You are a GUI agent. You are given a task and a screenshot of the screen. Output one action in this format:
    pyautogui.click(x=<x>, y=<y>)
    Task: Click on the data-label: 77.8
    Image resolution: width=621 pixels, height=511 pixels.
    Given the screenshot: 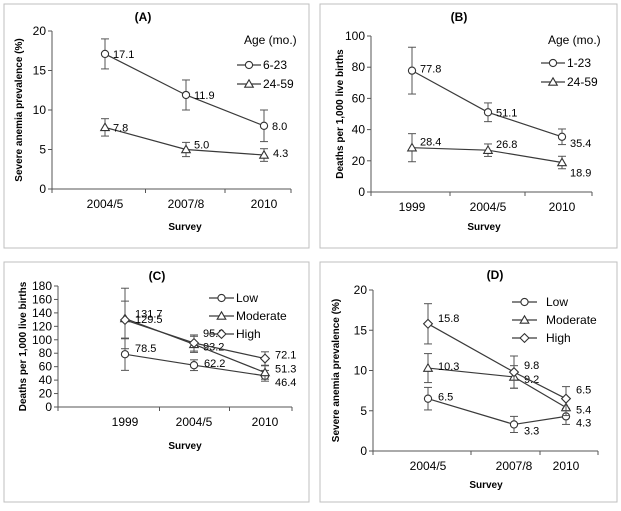 What is the action you would take?
    pyautogui.click(x=430, y=70)
    